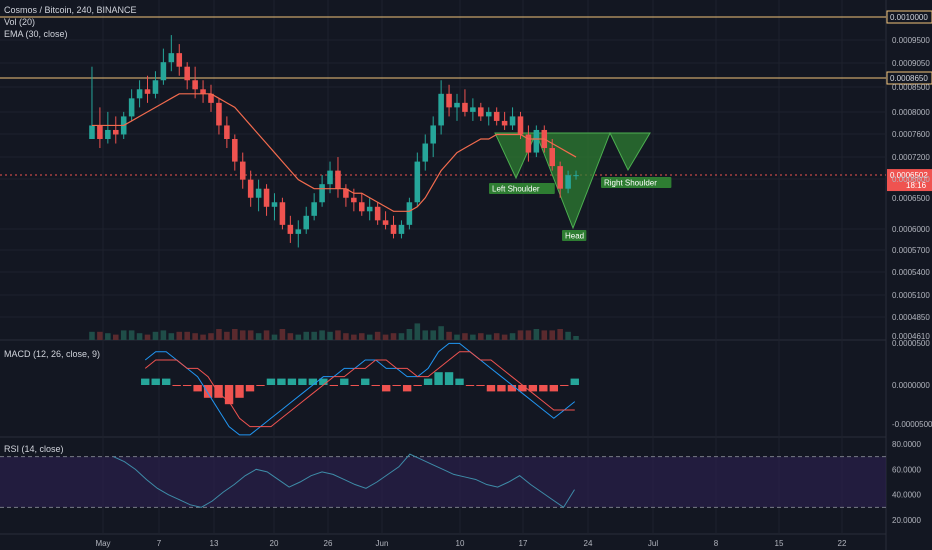 This screenshot has width=932, height=550. I want to click on ema-polyline, so click(334, 152).